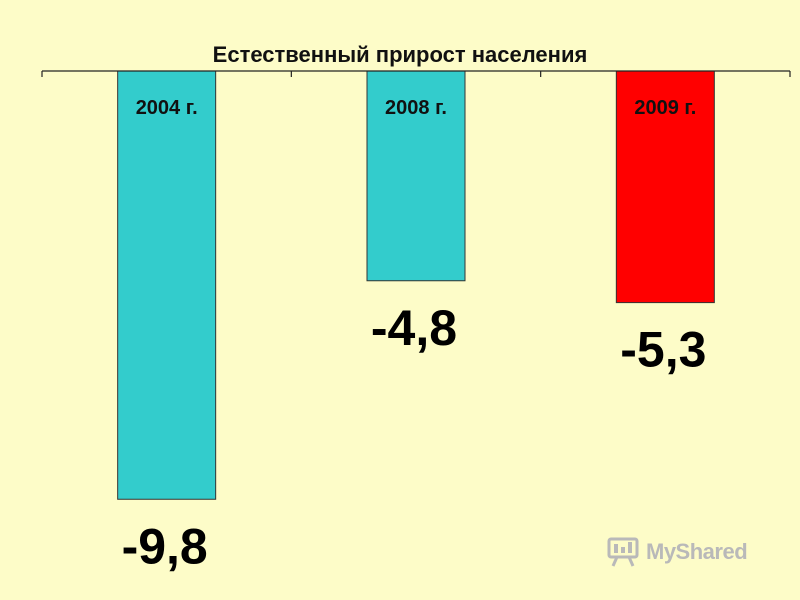 This screenshot has height=600, width=800. What do you see at coordinates (414, 328) in the screenshot?
I see `value-label-1: -4,8` at bounding box center [414, 328].